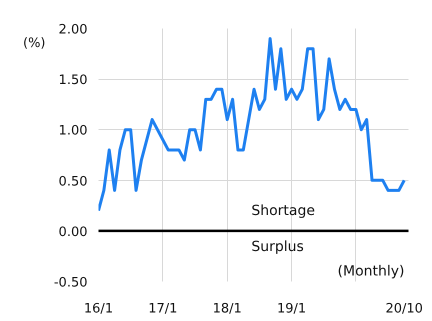  Describe the element at coordinates (71, 283) in the screenshot. I see `y-tick-label: -0.50` at that location.